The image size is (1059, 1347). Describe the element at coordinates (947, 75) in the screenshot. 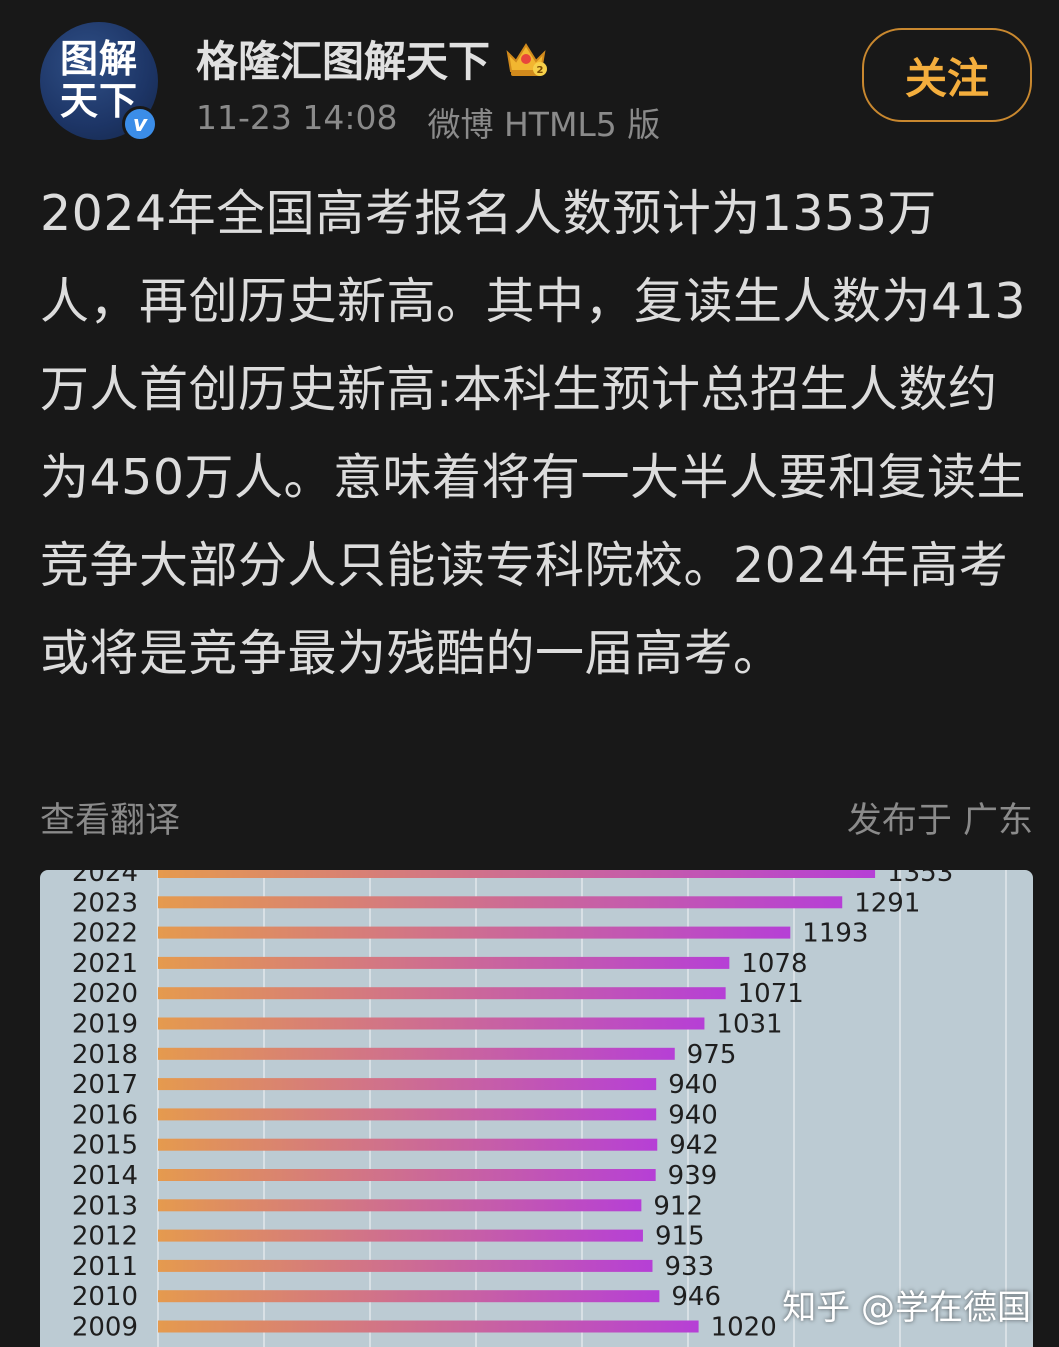

I see `follow-button: 关注` at that location.